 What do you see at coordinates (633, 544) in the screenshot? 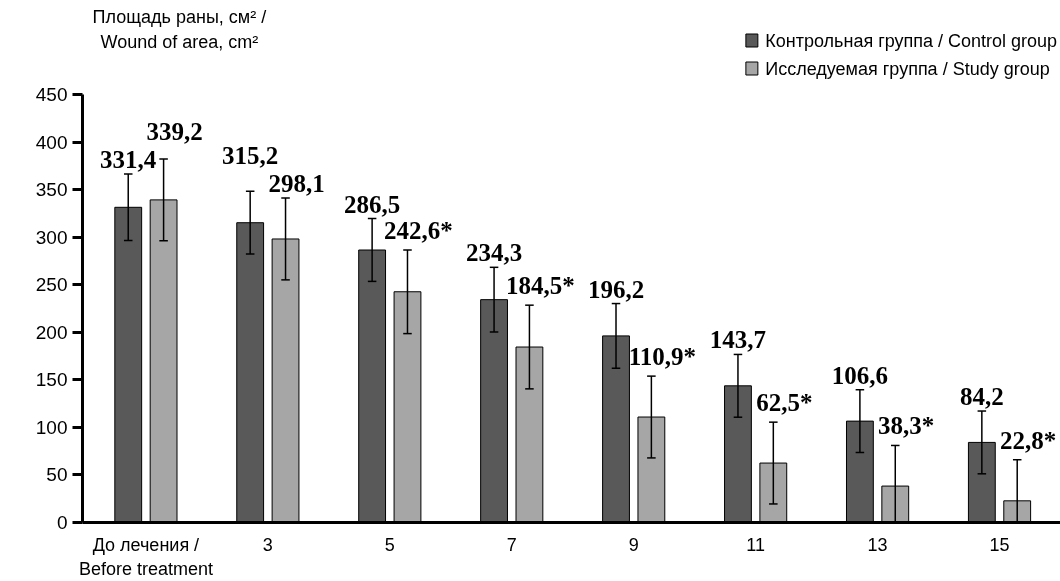
I see `x-tick-label: 9` at bounding box center [633, 544].